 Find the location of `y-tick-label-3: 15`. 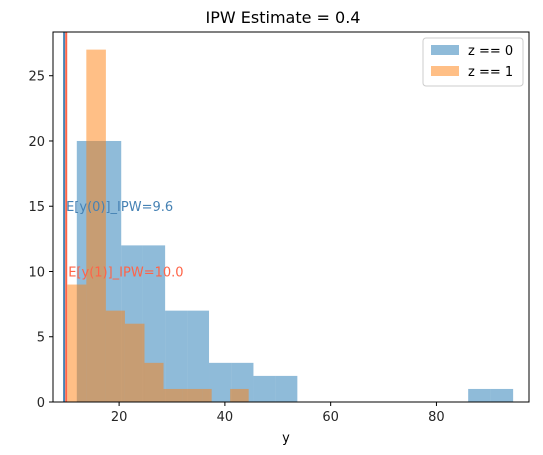

y-tick-label-3: 15 is located at coordinates (36, 207).